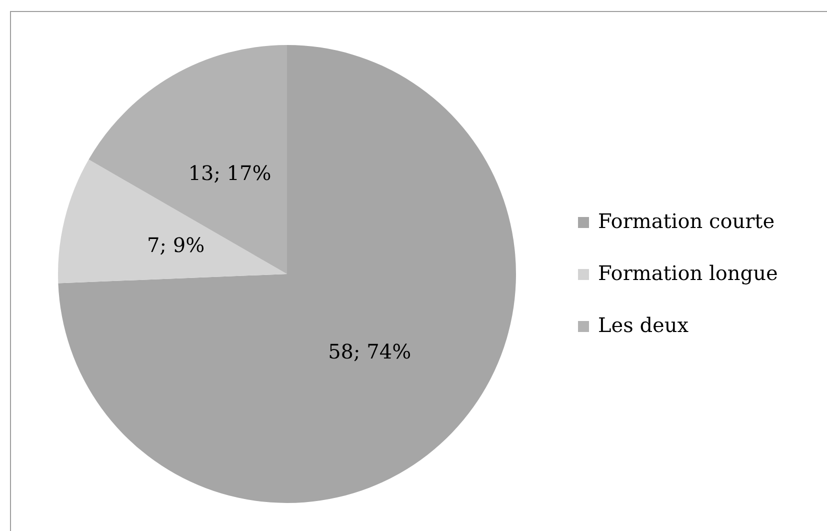 This screenshot has width=827, height=531. Describe the element at coordinates (644, 325) in the screenshot. I see `legend-label: Les deux` at that location.